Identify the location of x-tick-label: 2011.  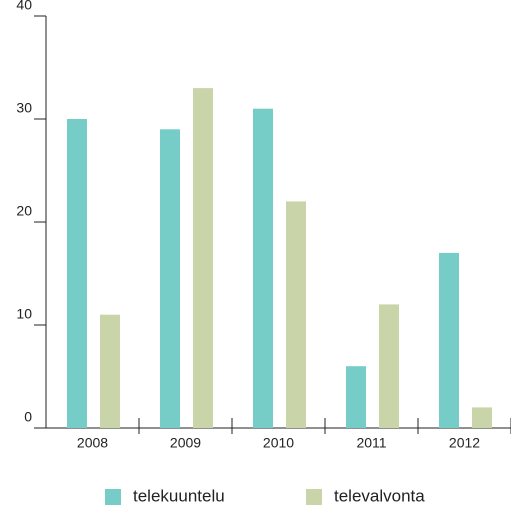
(371, 443).